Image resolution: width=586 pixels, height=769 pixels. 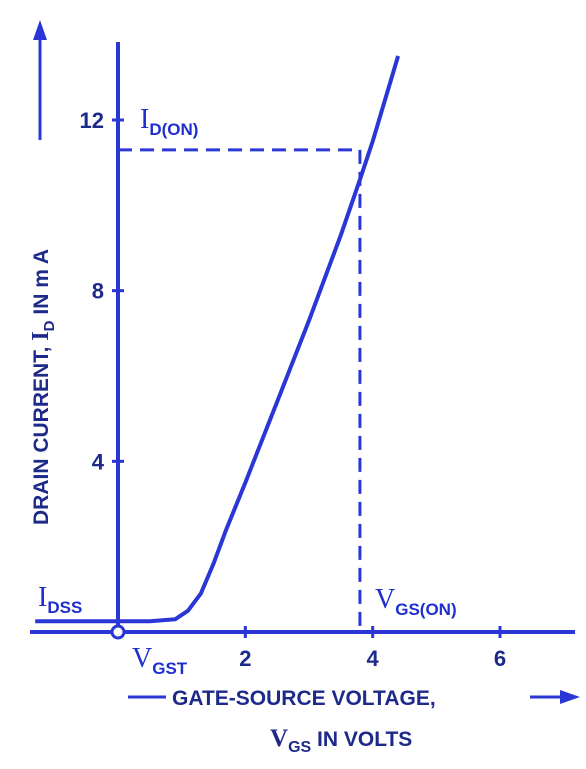 What do you see at coordinates (170, 668) in the screenshot?
I see `vgst-label-sub: GST` at bounding box center [170, 668].